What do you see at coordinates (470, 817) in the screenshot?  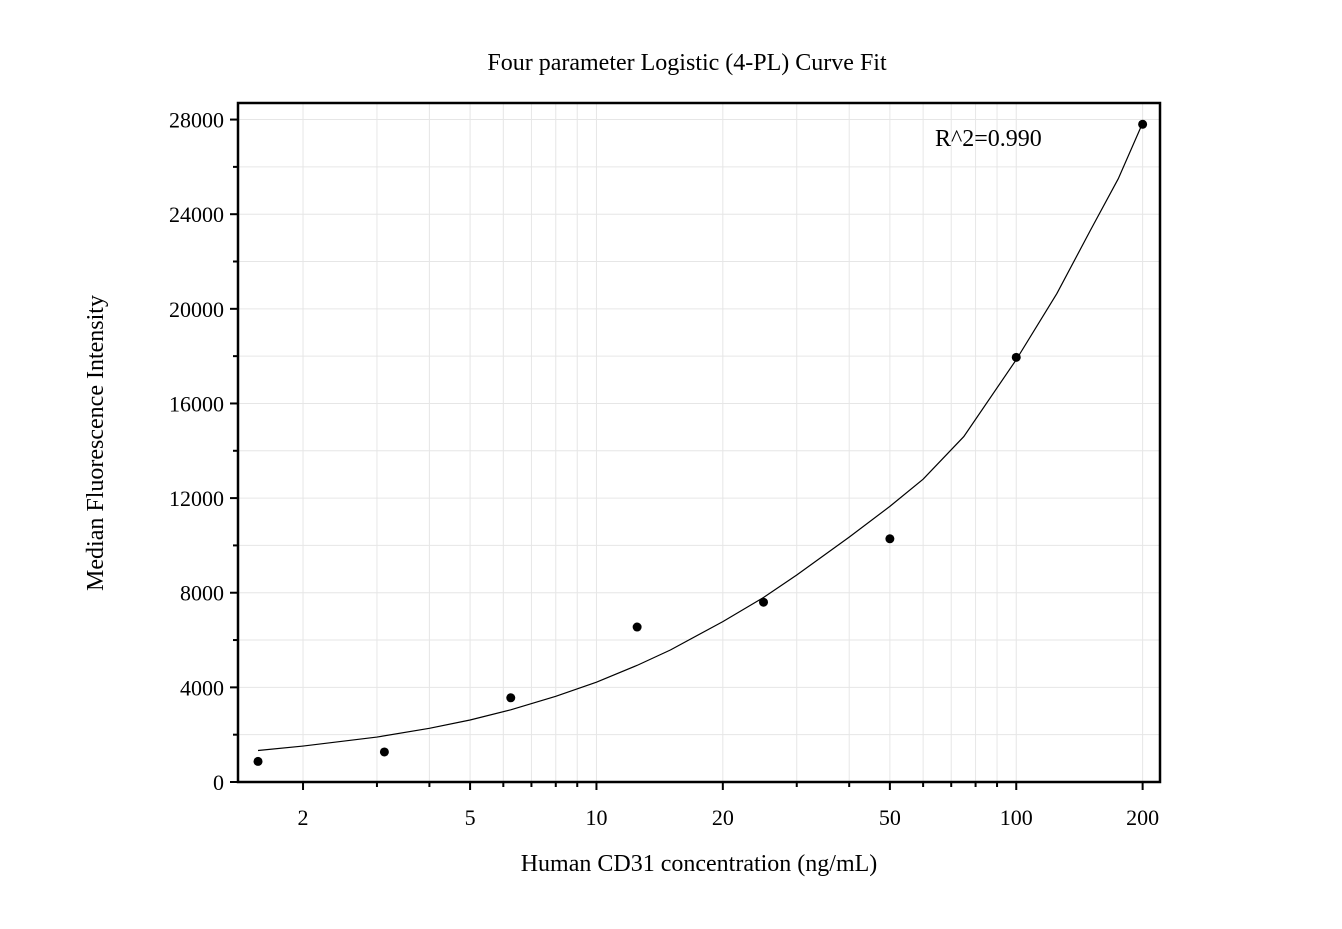 I see `x-tick-label: 5` at bounding box center [470, 817].